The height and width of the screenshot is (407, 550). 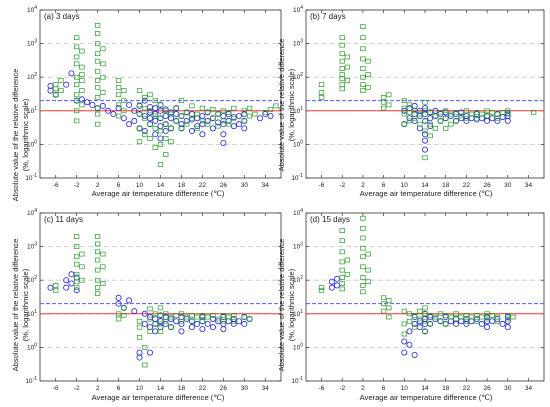 I want to click on x-tick-label: -6, so click(x=322, y=388).